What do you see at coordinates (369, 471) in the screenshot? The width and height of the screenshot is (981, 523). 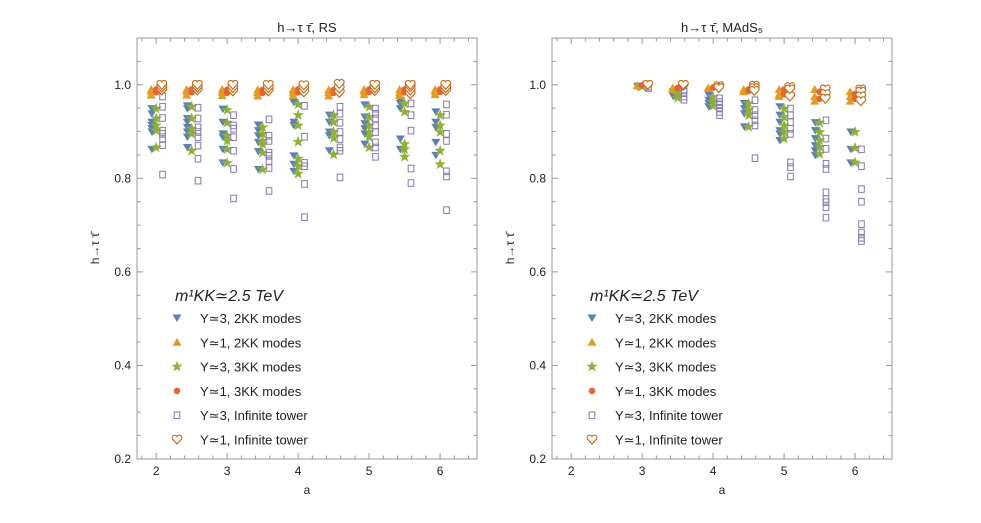 I see `x-tick-label: 5` at bounding box center [369, 471].